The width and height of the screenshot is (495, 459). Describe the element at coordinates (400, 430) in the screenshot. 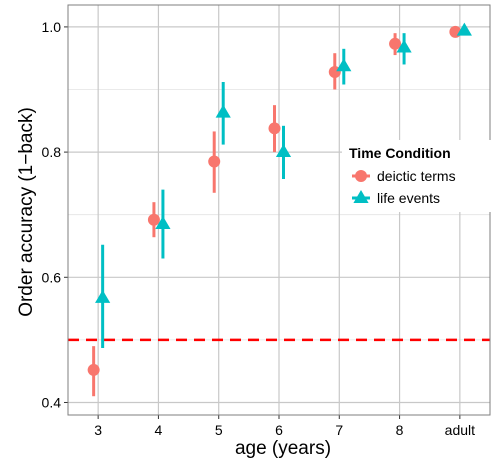

I see `x-tick-label: 8` at that location.